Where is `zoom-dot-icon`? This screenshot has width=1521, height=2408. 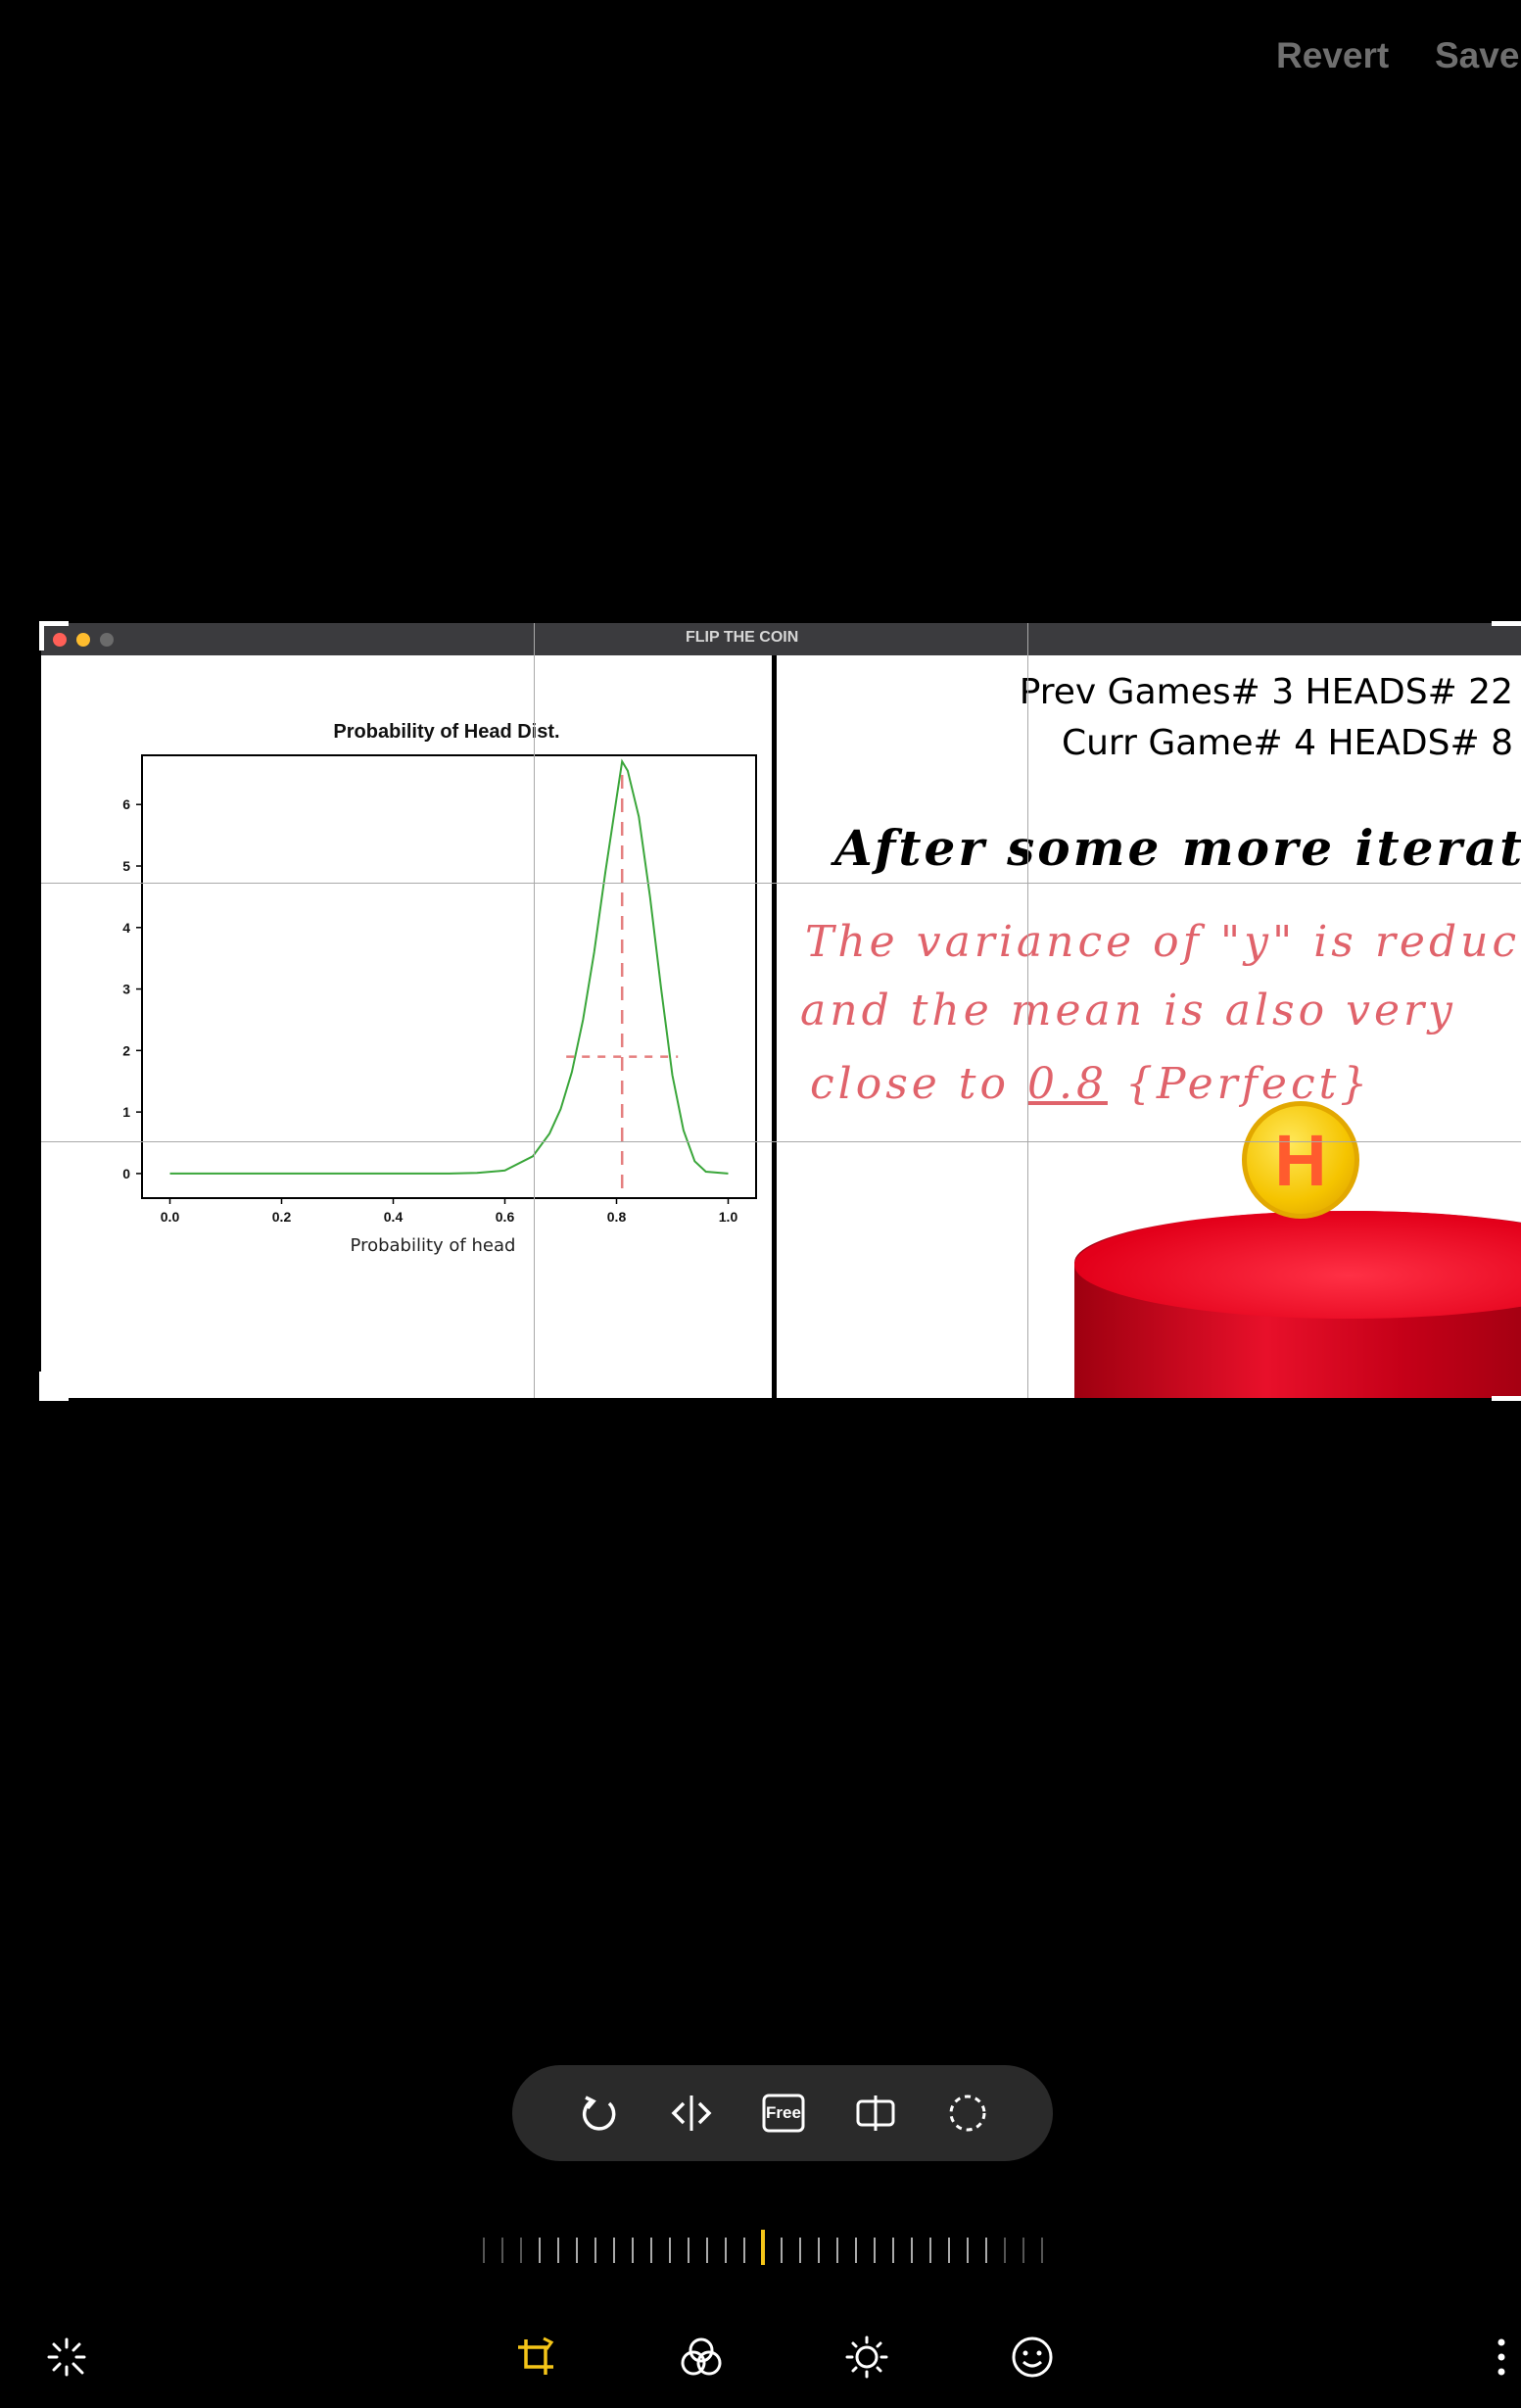 zoom-dot-icon is located at coordinates (107, 640).